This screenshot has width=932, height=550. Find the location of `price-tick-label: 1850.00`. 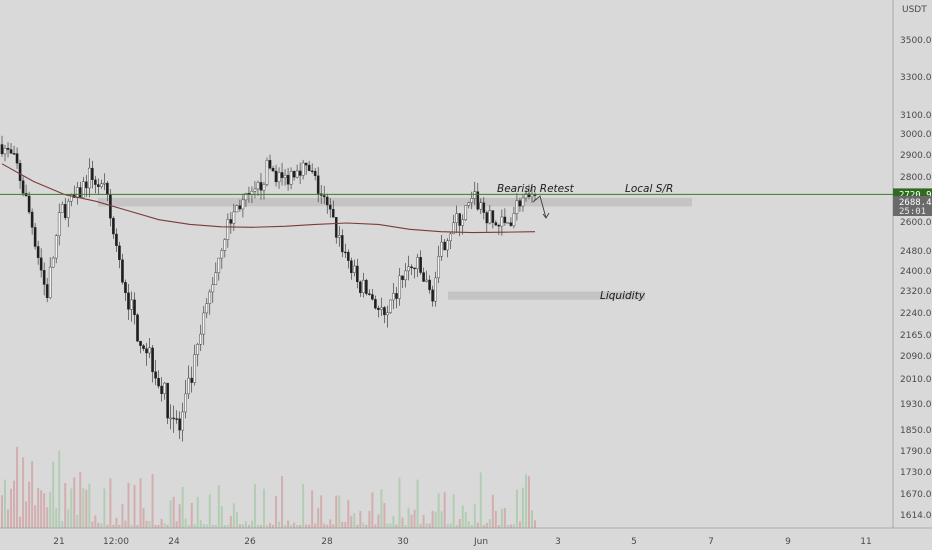

price-tick-label: 1850.00 is located at coordinates (916, 431).